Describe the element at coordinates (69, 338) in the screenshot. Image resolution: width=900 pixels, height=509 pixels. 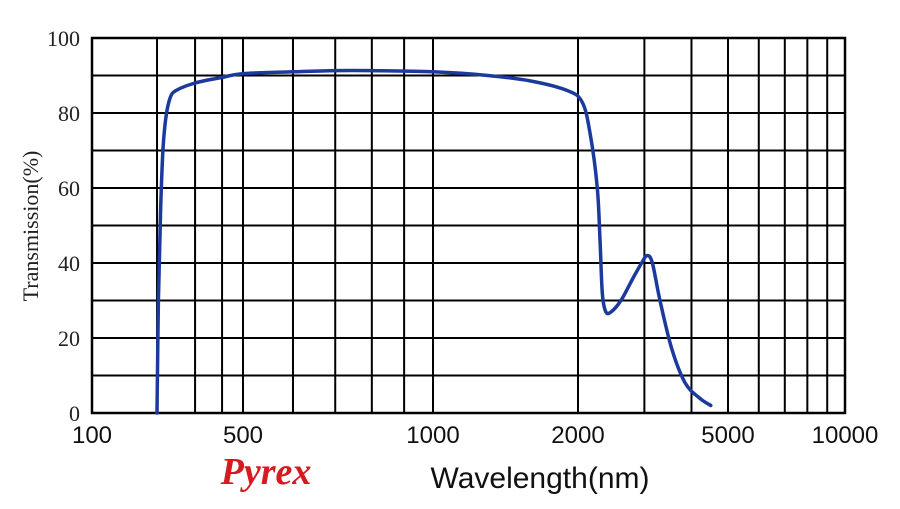
I see `y-tick-label: 20` at that location.